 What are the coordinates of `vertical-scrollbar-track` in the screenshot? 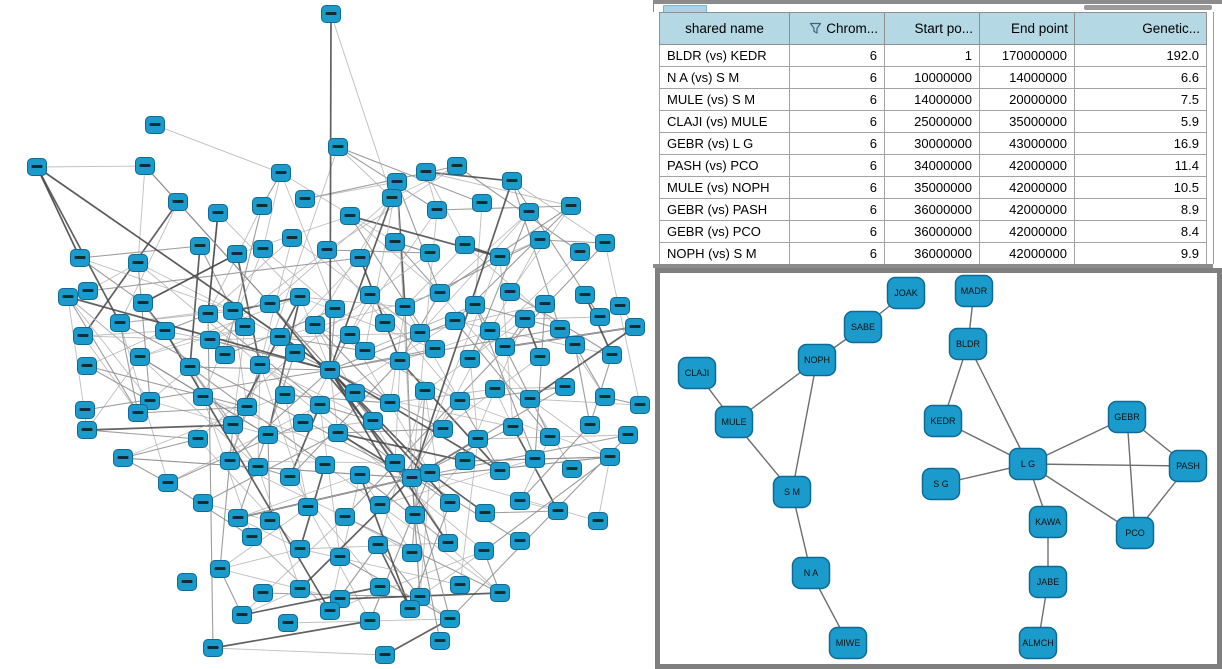 It's located at (1217, 138).